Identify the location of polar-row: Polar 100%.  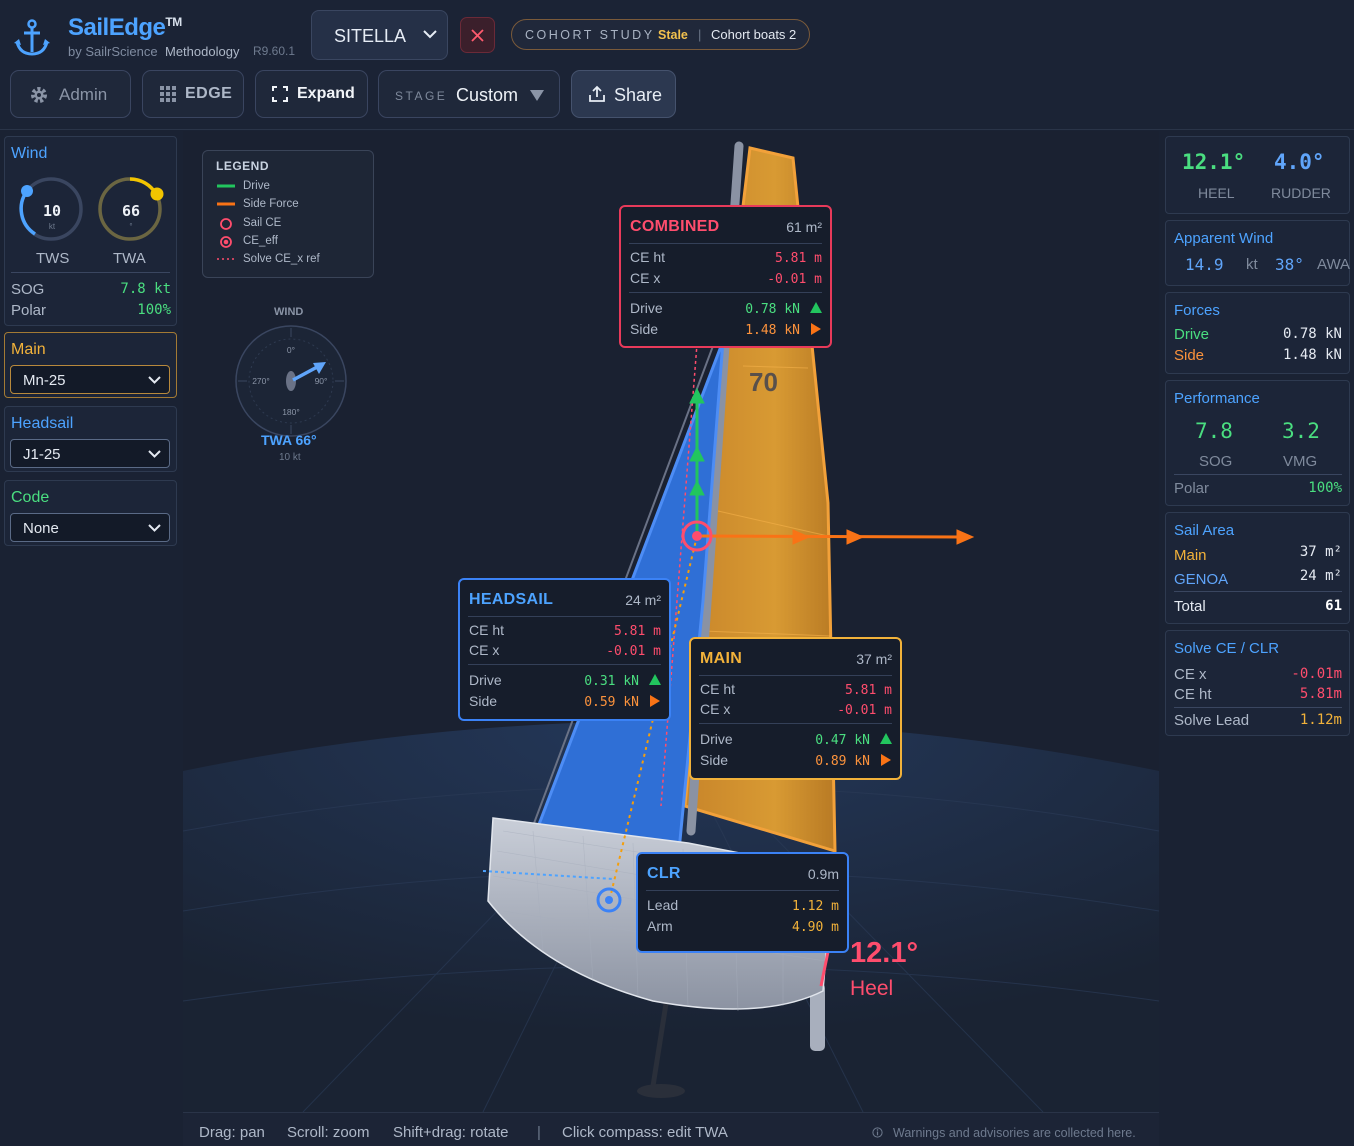
(91, 310).